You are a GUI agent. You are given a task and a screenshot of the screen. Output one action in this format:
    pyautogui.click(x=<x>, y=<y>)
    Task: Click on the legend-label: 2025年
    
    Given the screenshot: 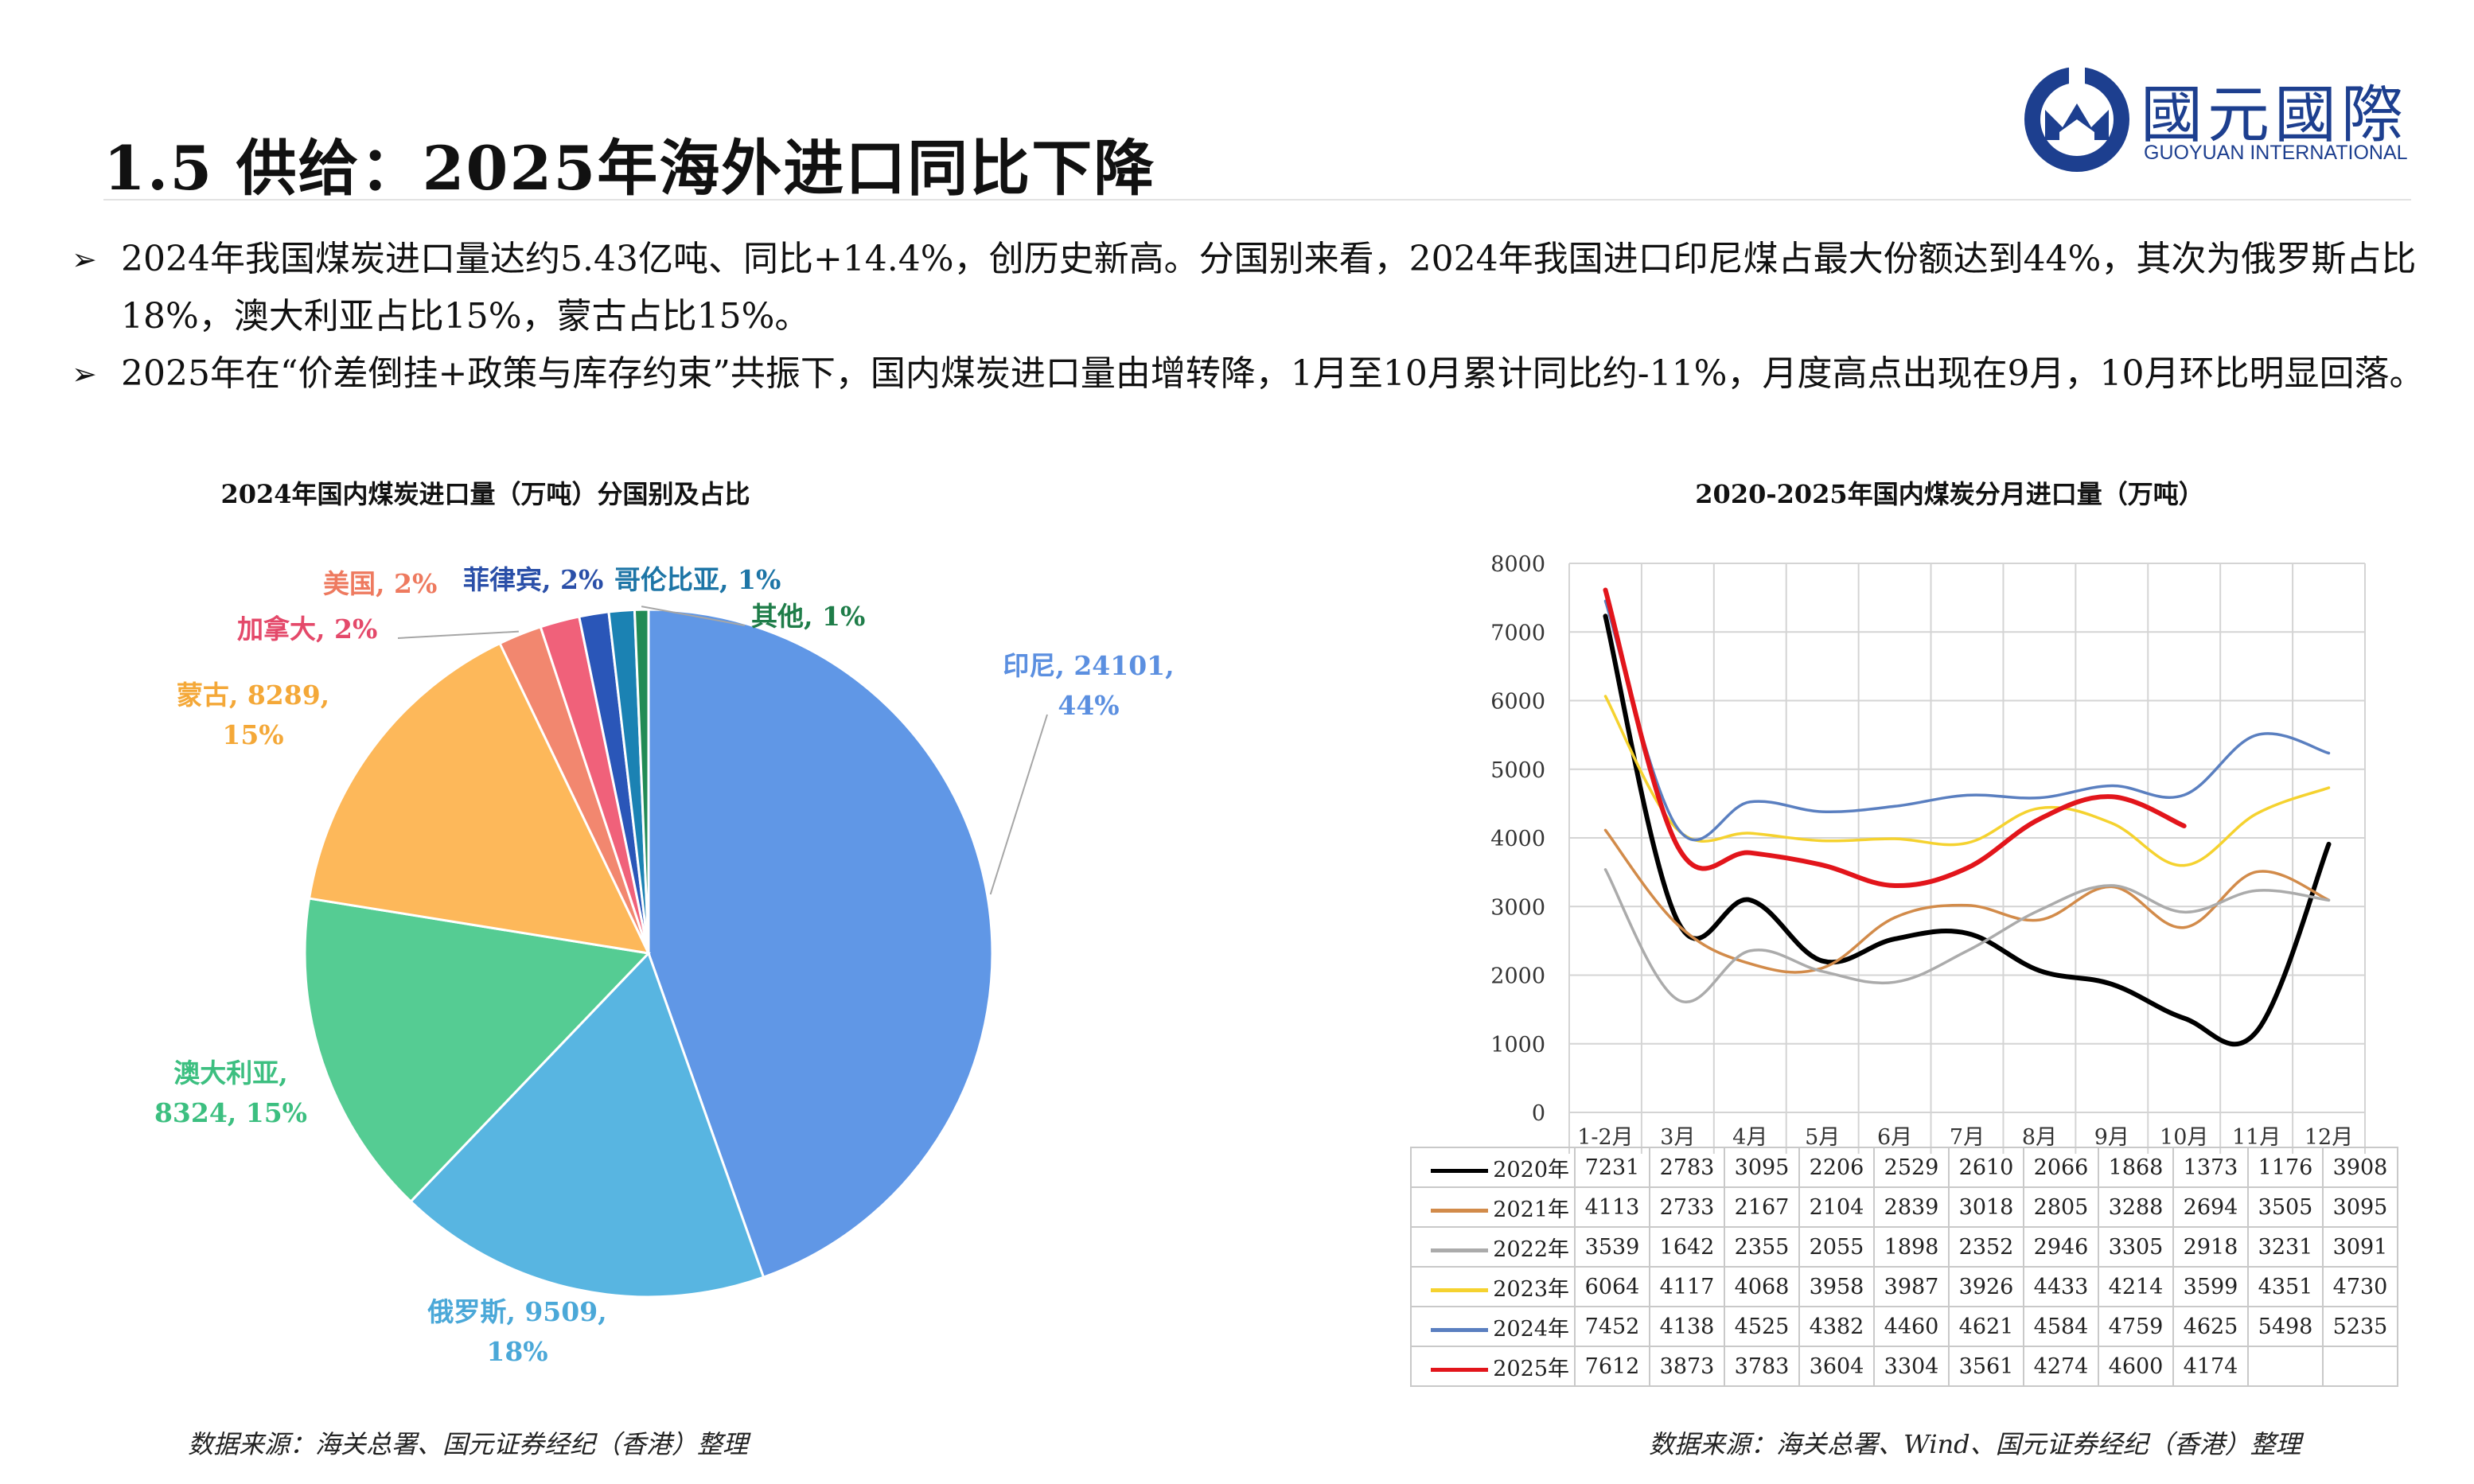 What is the action you would take?
    pyautogui.click(x=1531, y=1368)
    